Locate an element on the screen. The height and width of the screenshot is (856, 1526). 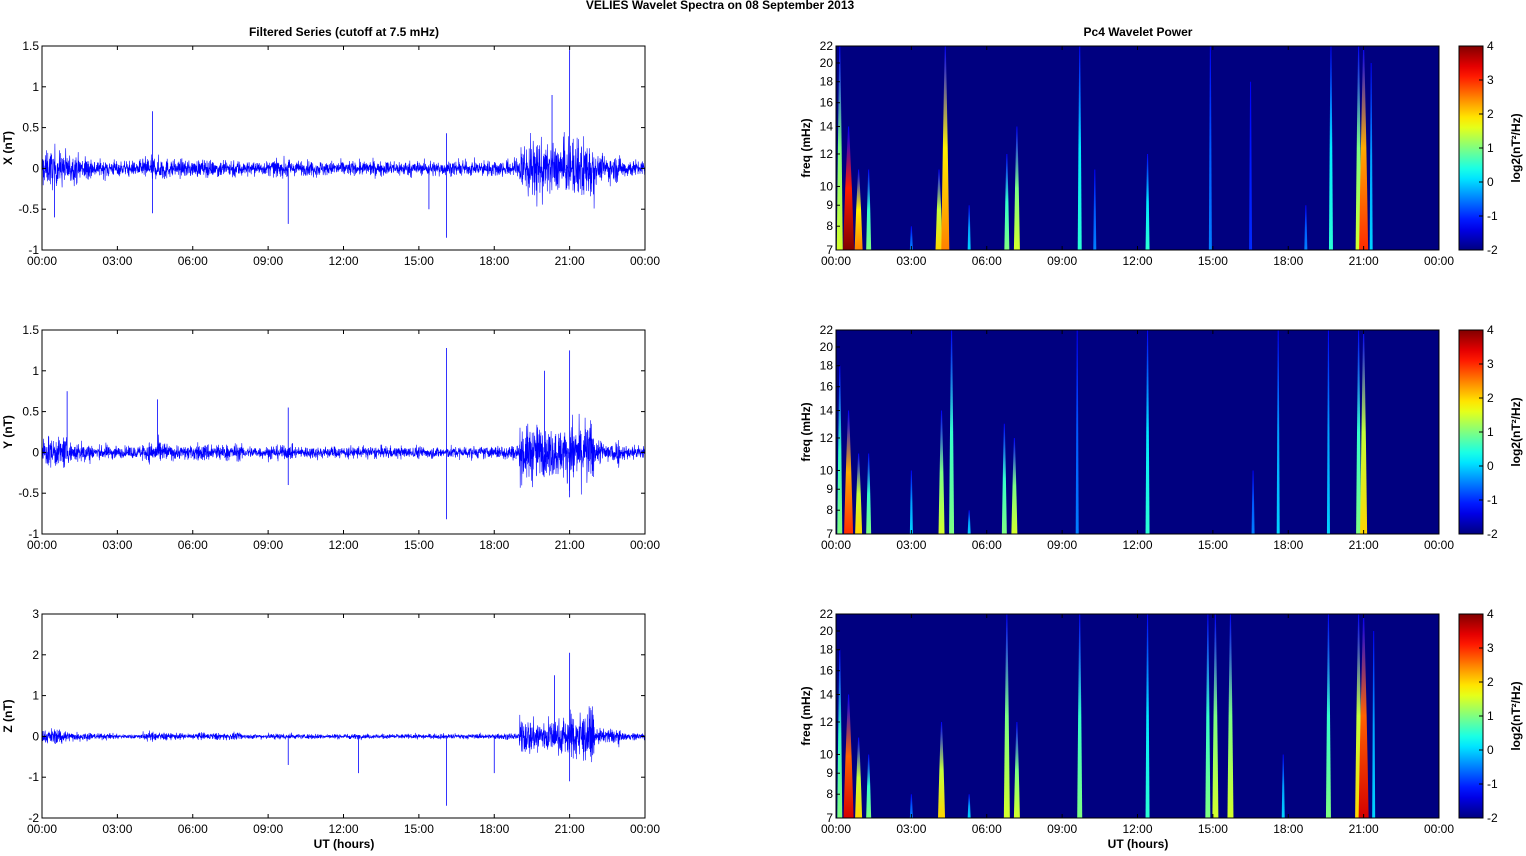
y-tick-label: 18 is located at coordinates (827, 82).